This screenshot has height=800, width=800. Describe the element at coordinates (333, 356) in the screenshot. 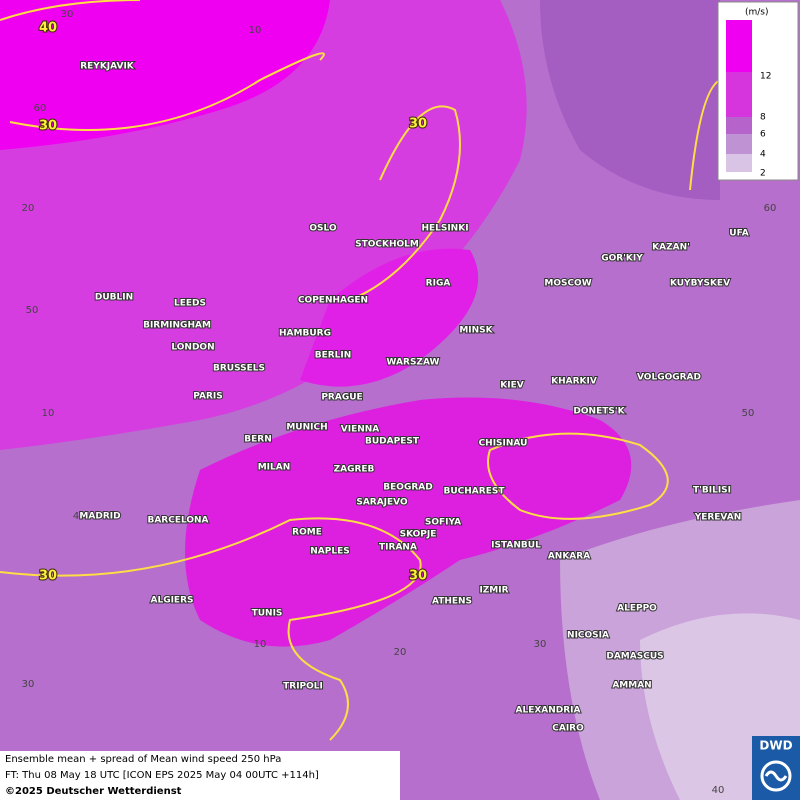

I see `city-label: BERLIN` at that location.